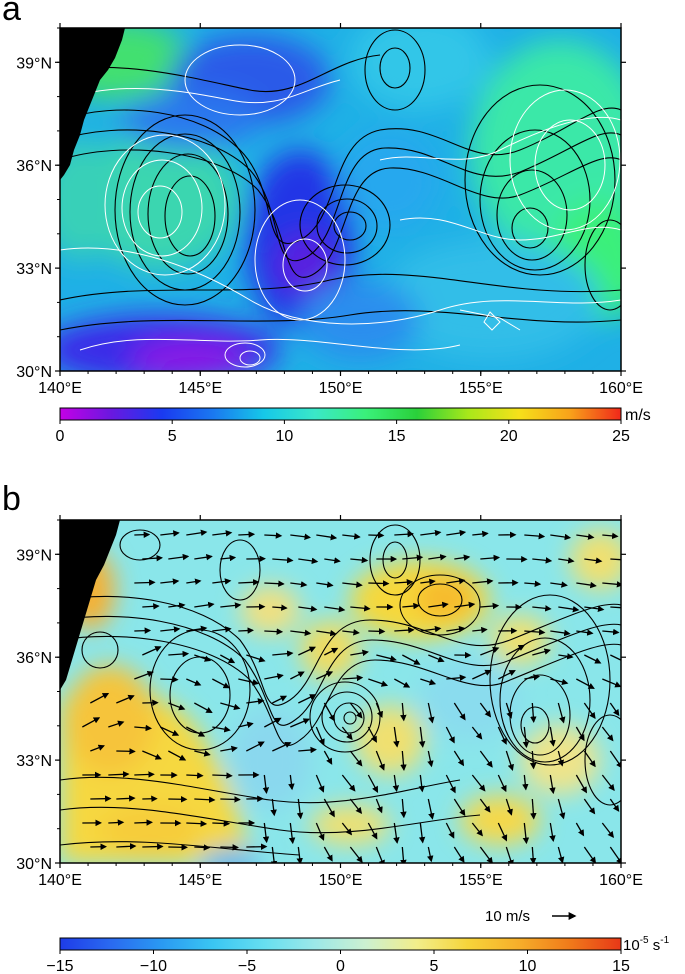 The image size is (685, 974). Describe the element at coordinates (340, 414) in the screenshot. I see `panel-a-colorbar` at that location.